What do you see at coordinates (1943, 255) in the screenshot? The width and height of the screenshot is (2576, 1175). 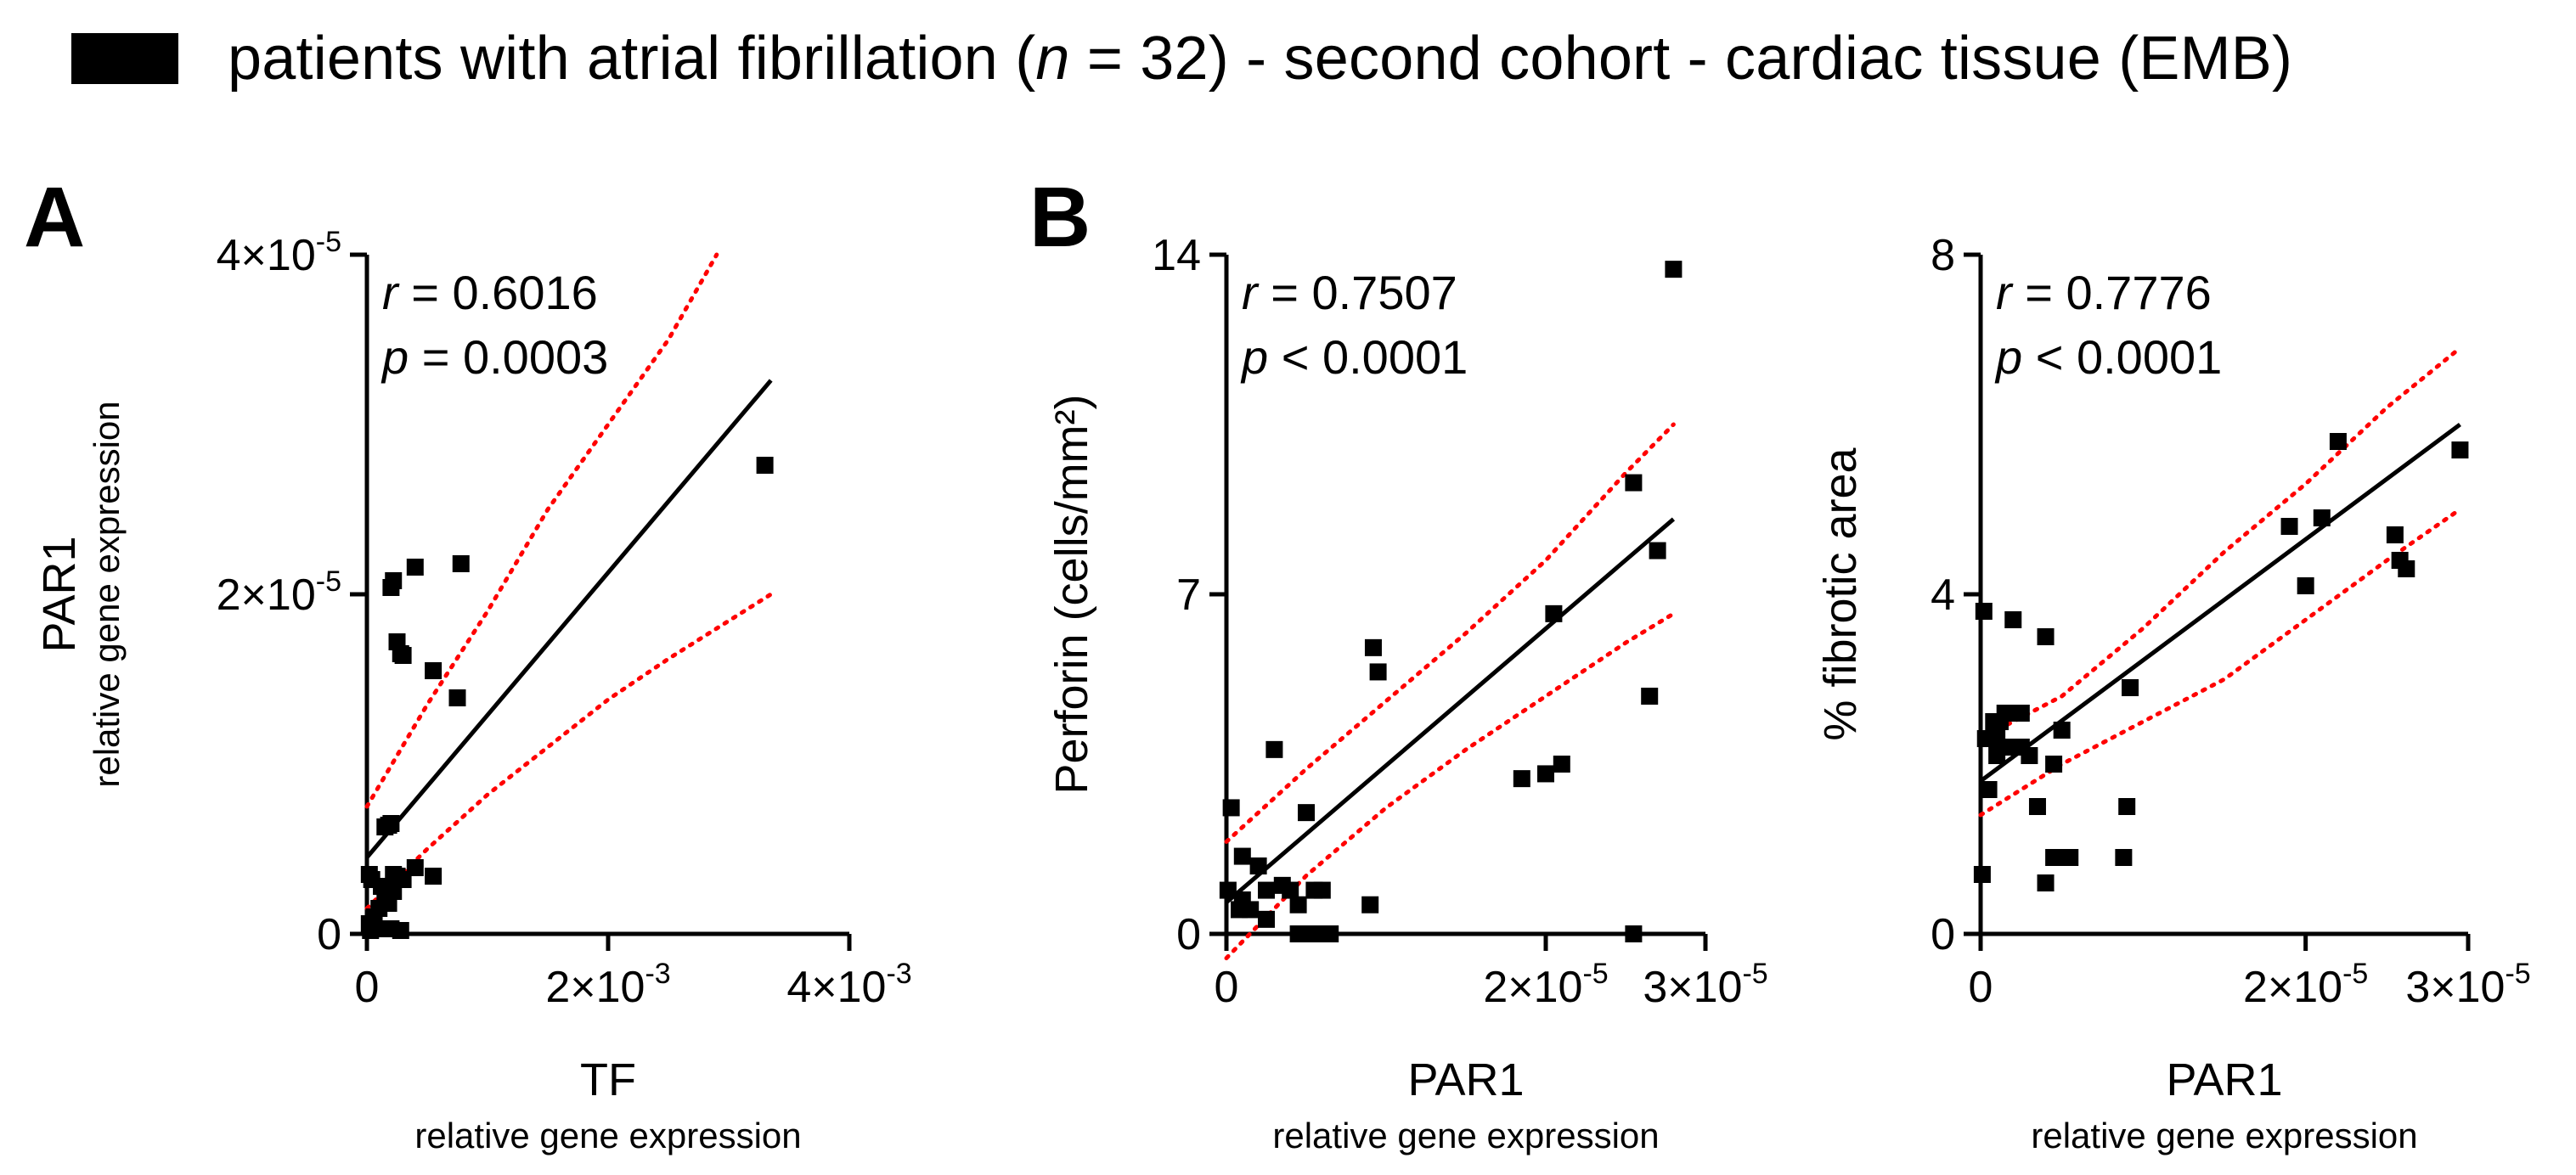 I see `y-tick-label: 8` at bounding box center [1943, 255].